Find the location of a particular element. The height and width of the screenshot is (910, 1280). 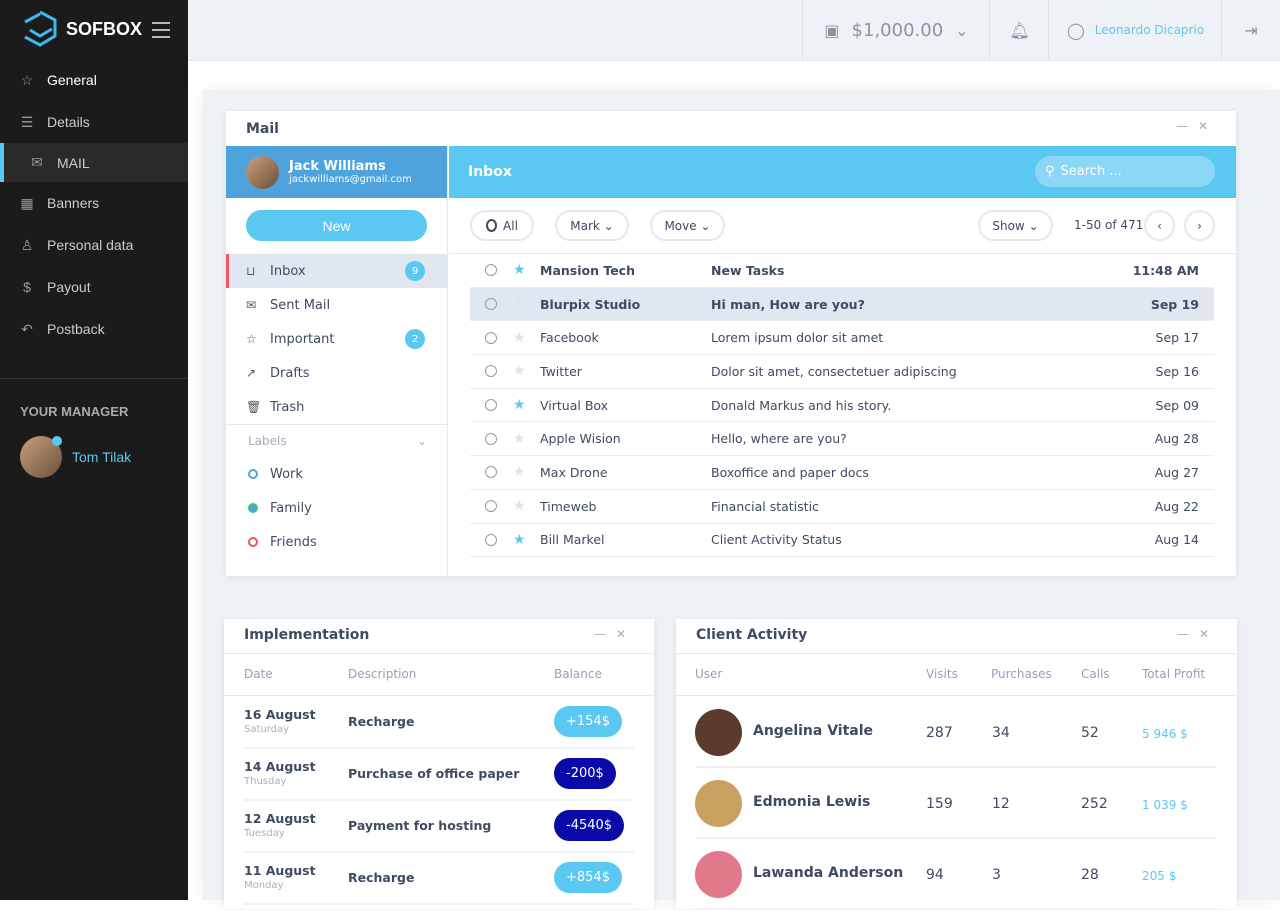

message-row: ★ Max Drone Boxoffice and paper docs Aug 27 is located at coordinates (842, 473).